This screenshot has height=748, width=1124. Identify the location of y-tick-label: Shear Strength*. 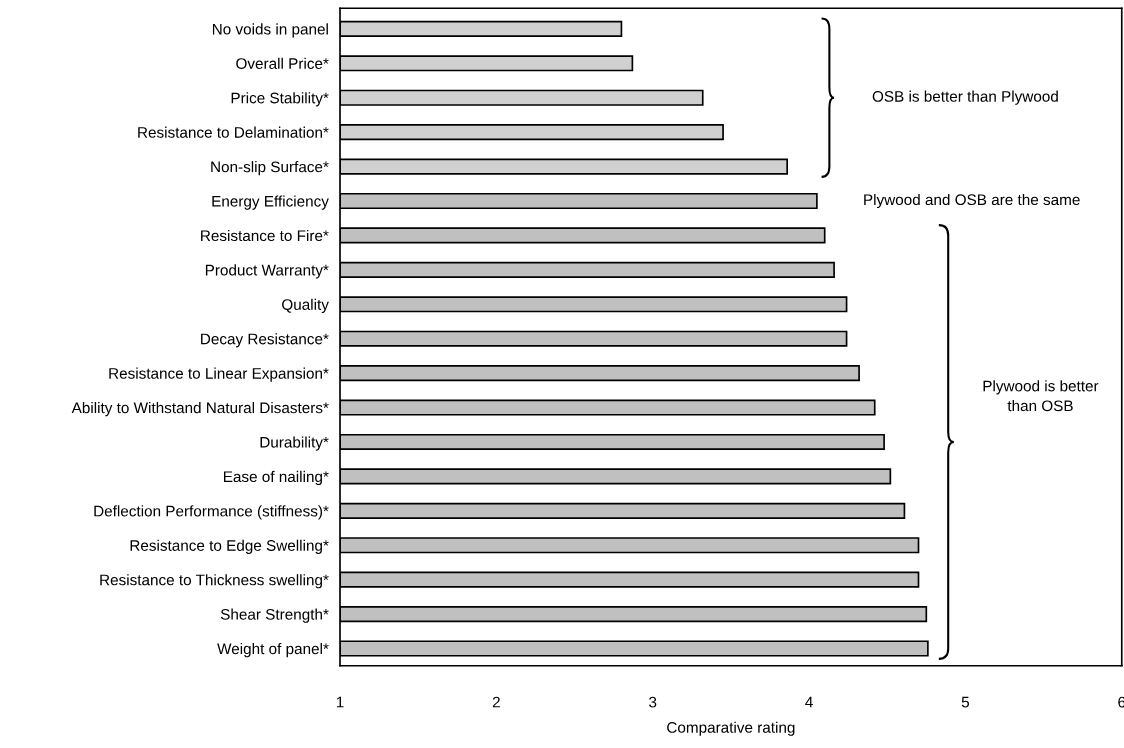
(274, 615).